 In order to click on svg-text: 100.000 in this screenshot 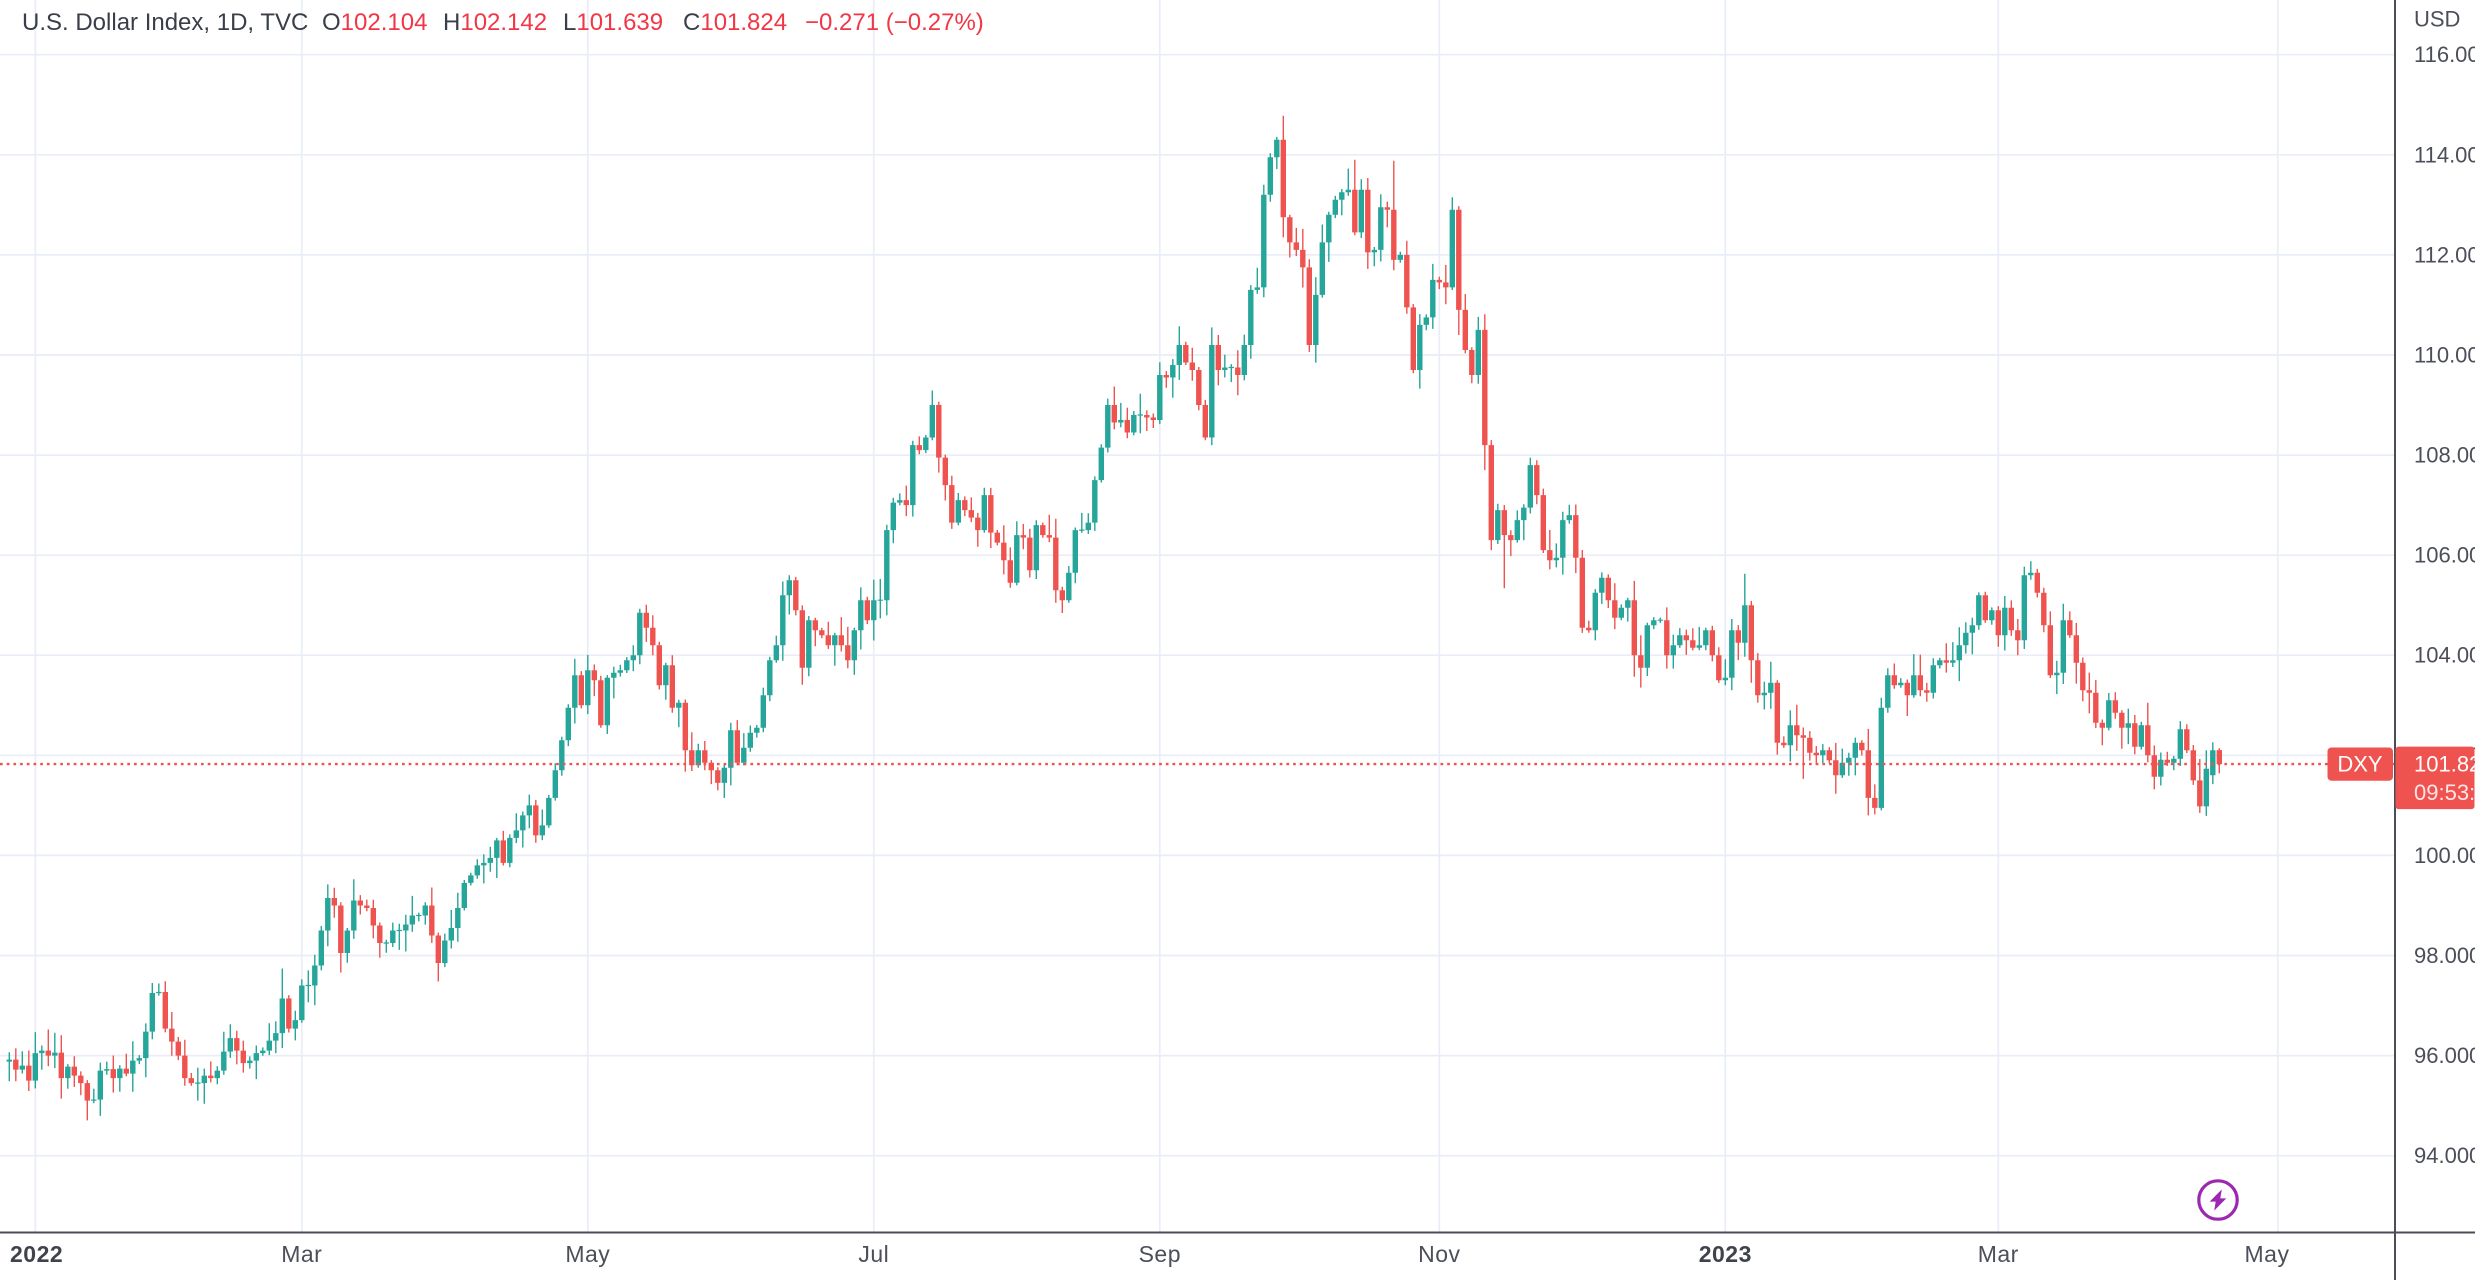, I will do `click(2444, 855)`.